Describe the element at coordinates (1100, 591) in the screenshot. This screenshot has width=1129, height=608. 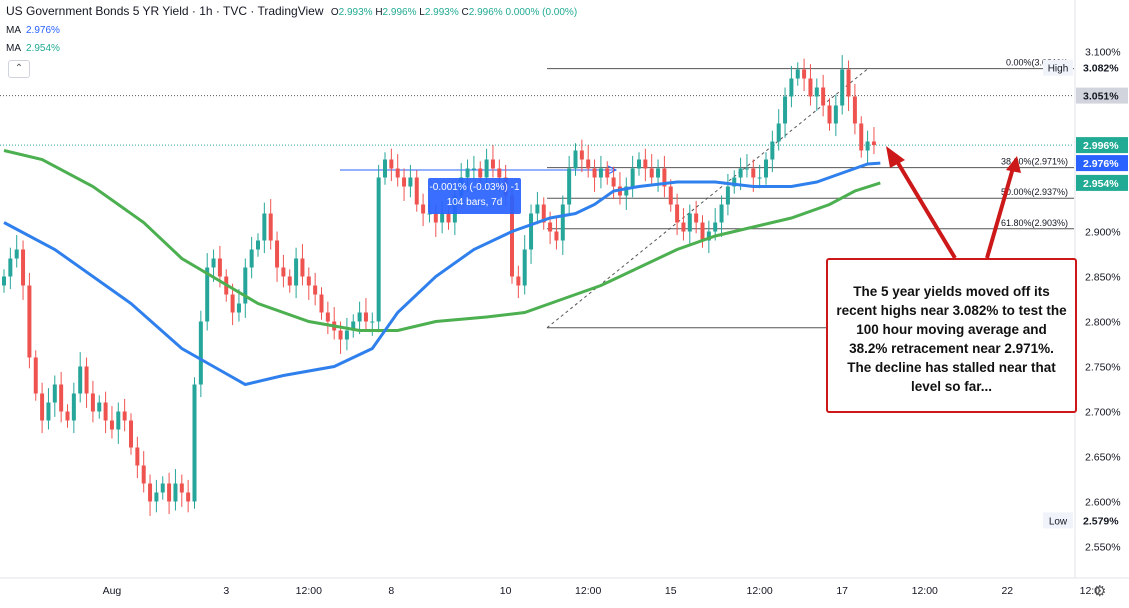
I see `gear-icon: ⚙` at that location.